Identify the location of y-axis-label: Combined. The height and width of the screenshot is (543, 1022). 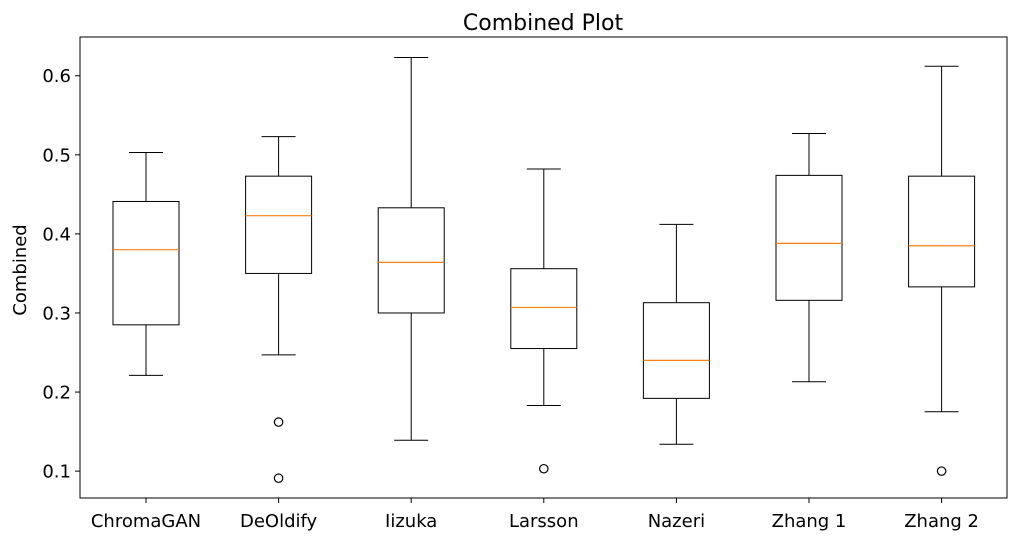
(20, 269).